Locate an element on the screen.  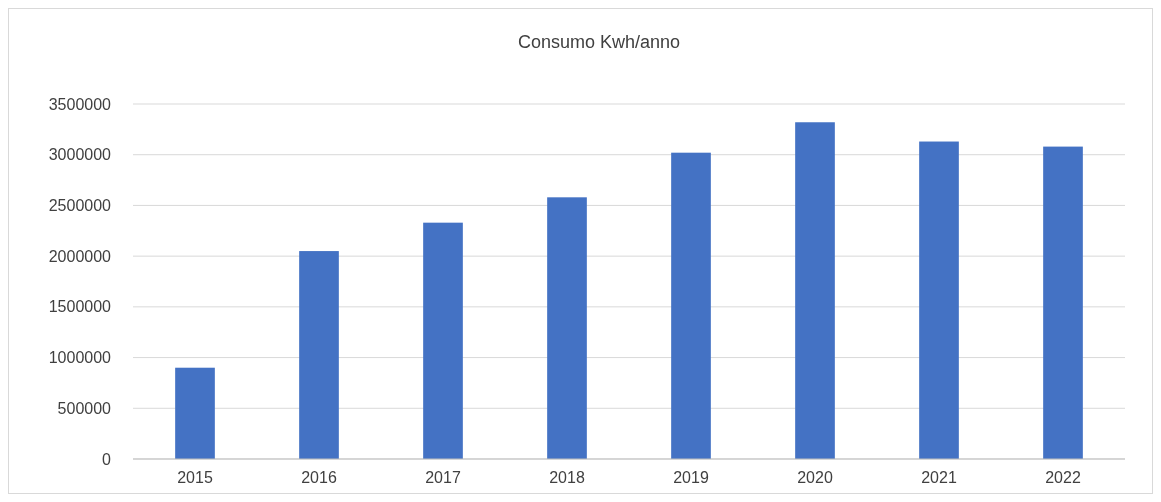
y-tick-label: 2000000 is located at coordinates (80, 256).